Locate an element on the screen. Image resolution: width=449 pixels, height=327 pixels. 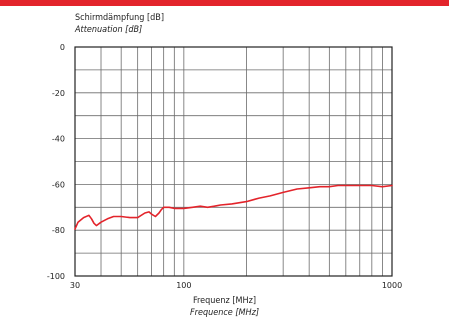
x-tick-label: 1000 is located at coordinates (392, 285).